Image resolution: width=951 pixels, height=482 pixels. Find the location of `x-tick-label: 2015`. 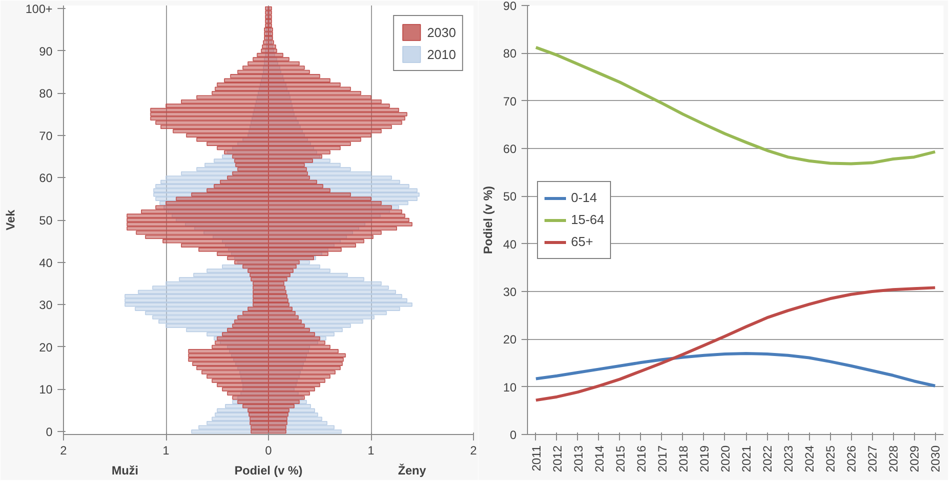

x-tick-label: 2015 is located at coordinates (620, 458).